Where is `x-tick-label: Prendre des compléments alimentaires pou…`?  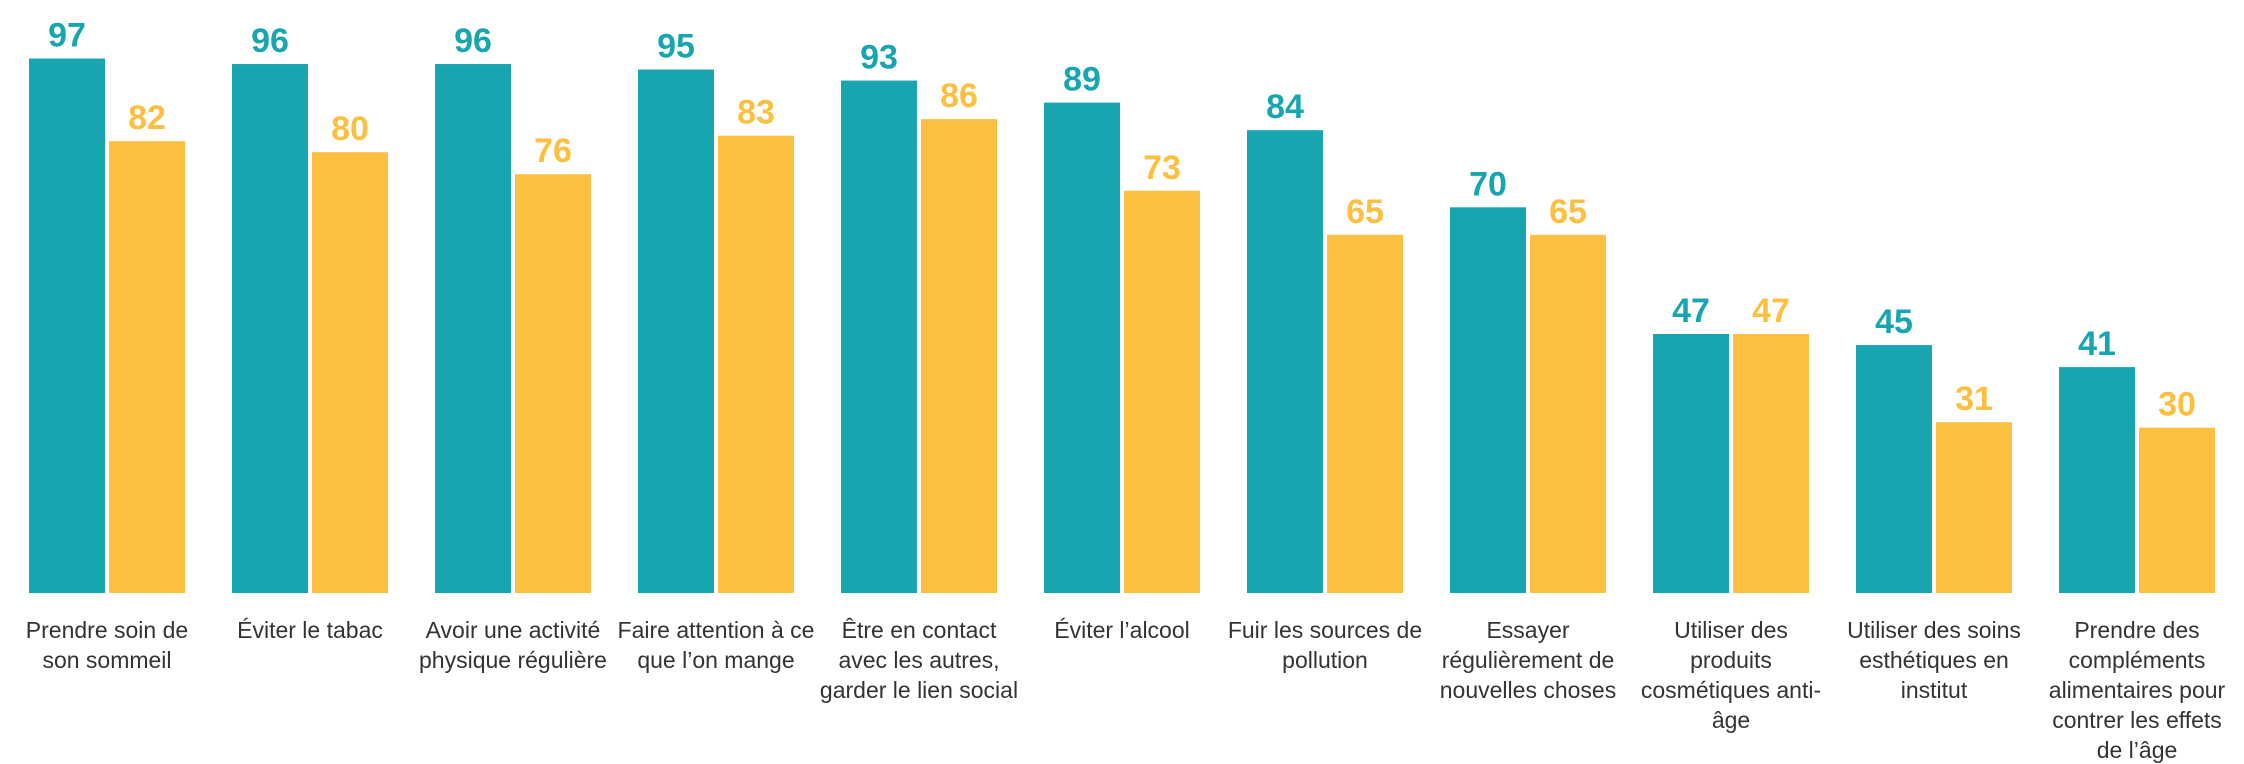 x-tick-label: Prendre des compléments alimentaires pou… is located at coordinates (2137, 690).